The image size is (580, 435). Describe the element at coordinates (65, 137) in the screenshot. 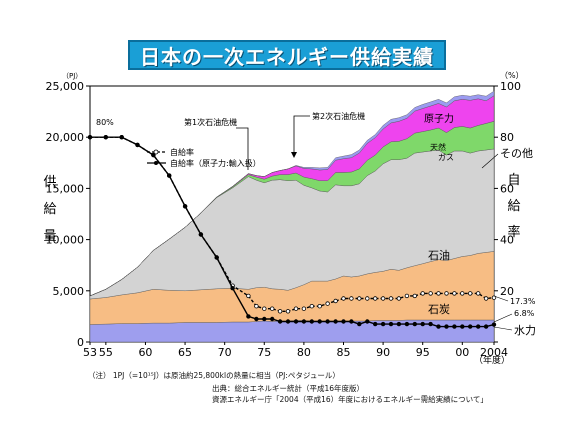

I see `left-tick-label: 20,000` at that location.